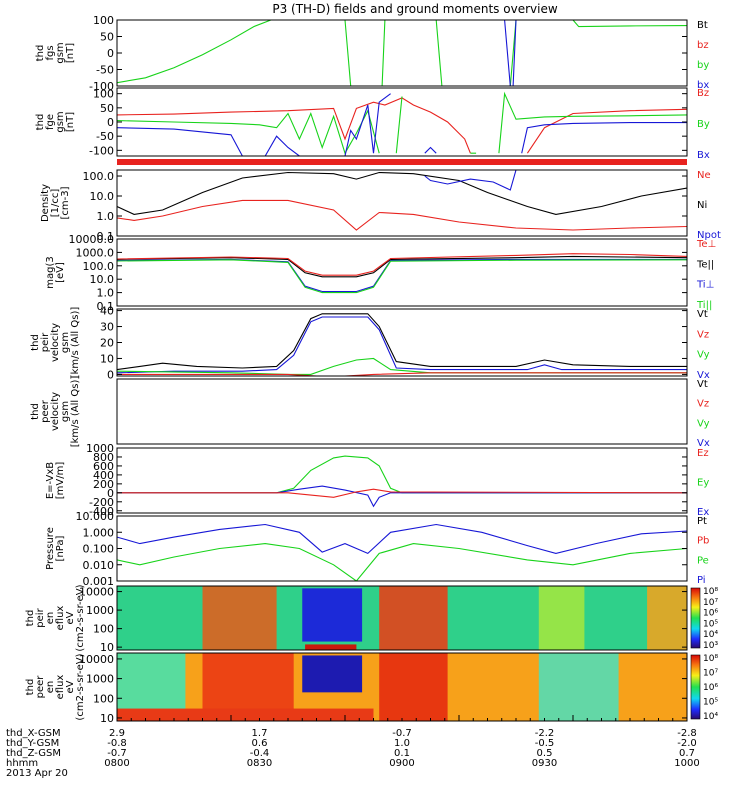  What do you see at coordinates (101, 150) in the screenshot?
I see `y-tick-label: -100` at bounding box center [101, 150].